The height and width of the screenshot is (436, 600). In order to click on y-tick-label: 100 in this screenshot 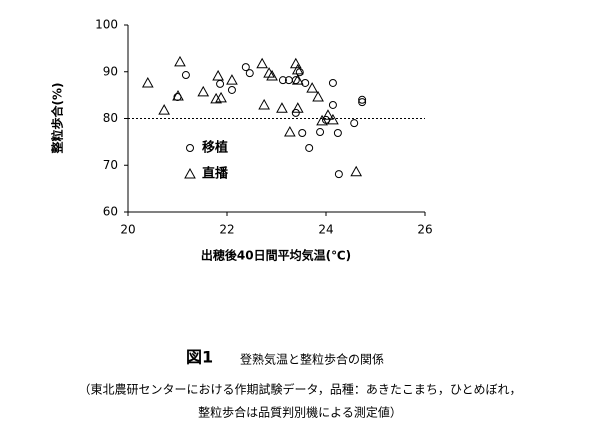, I will do `click(106, 25)`.